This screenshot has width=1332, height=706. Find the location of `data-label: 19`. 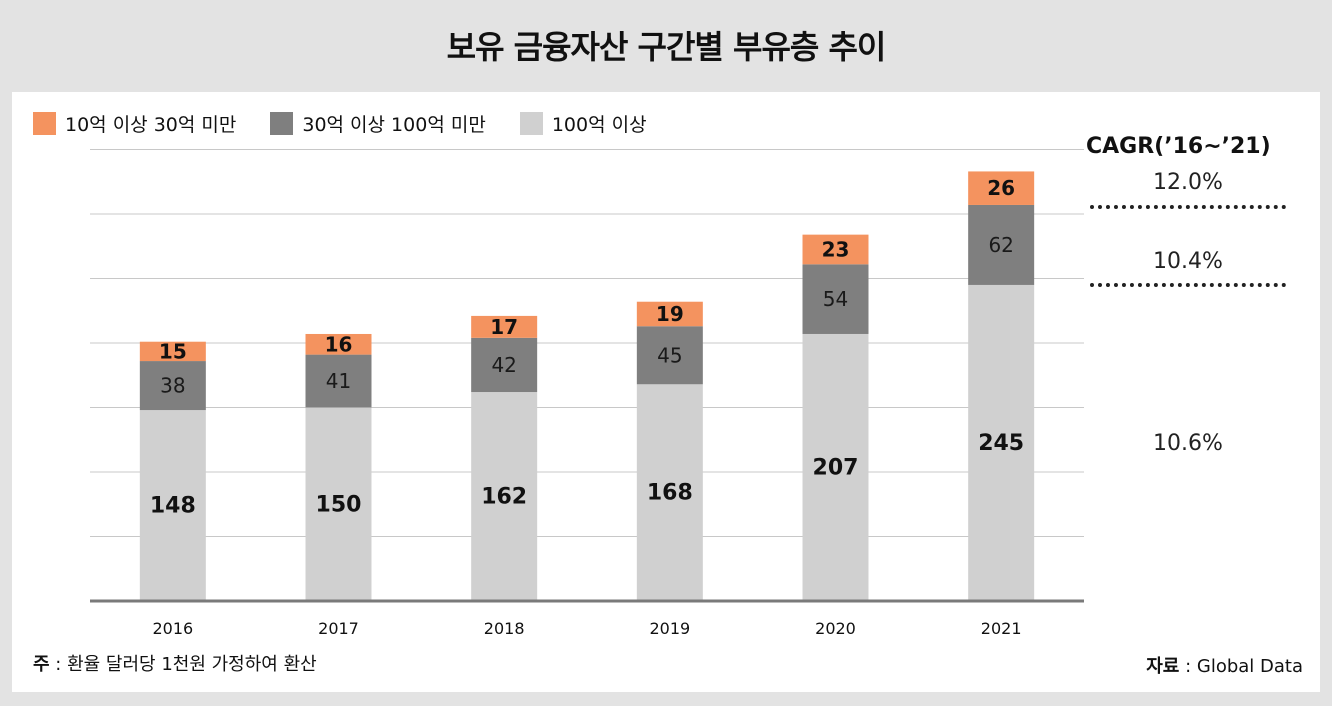

data-label: 19 is located at coordinates (670, 314).